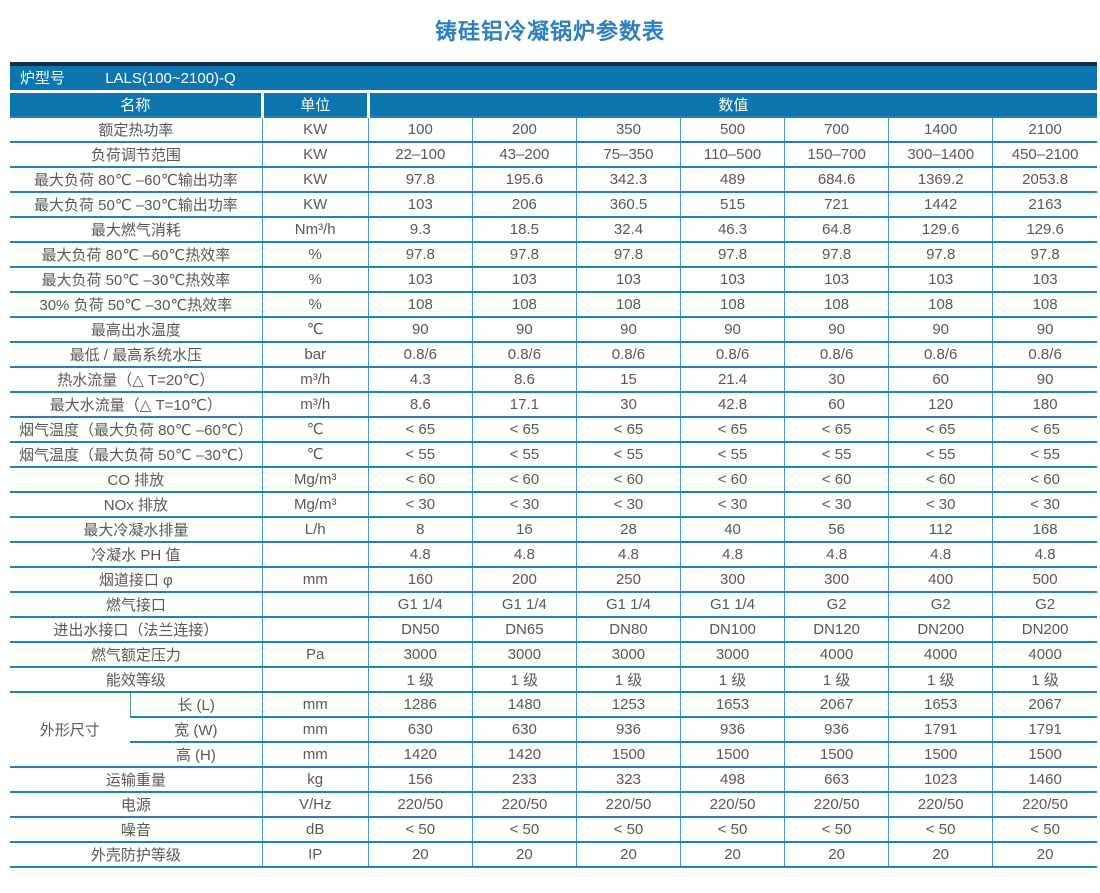 The width and height of the screenshot is (1100, 893). What do you see at coordinates (315, 229) in the screenshot?
I see `unit-cell: Nm³/h` at bounding box center [315, 229].